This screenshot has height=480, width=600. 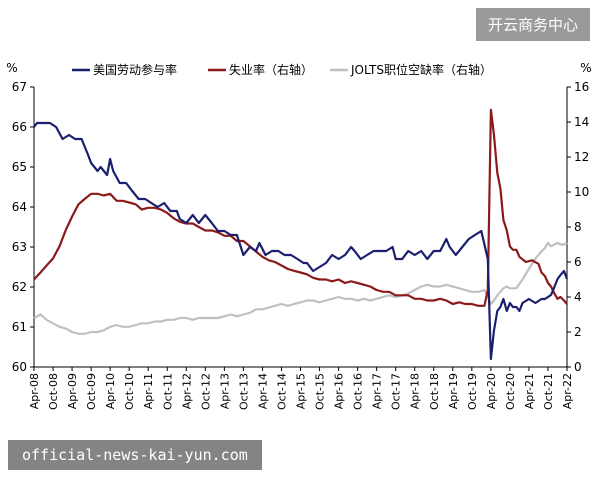 I want to click on x-axis-tick-label: Oct-21, so click(x=548, y=391).